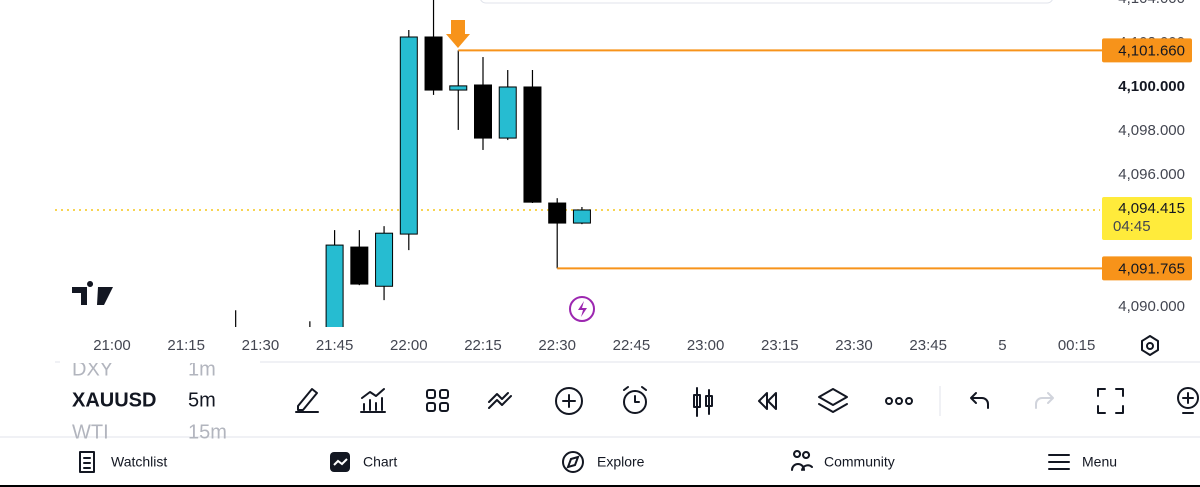  What do you see at coordinates (202, 369) in the screenshot?
I see `interval: 1m` at bounding box center [202, 369].